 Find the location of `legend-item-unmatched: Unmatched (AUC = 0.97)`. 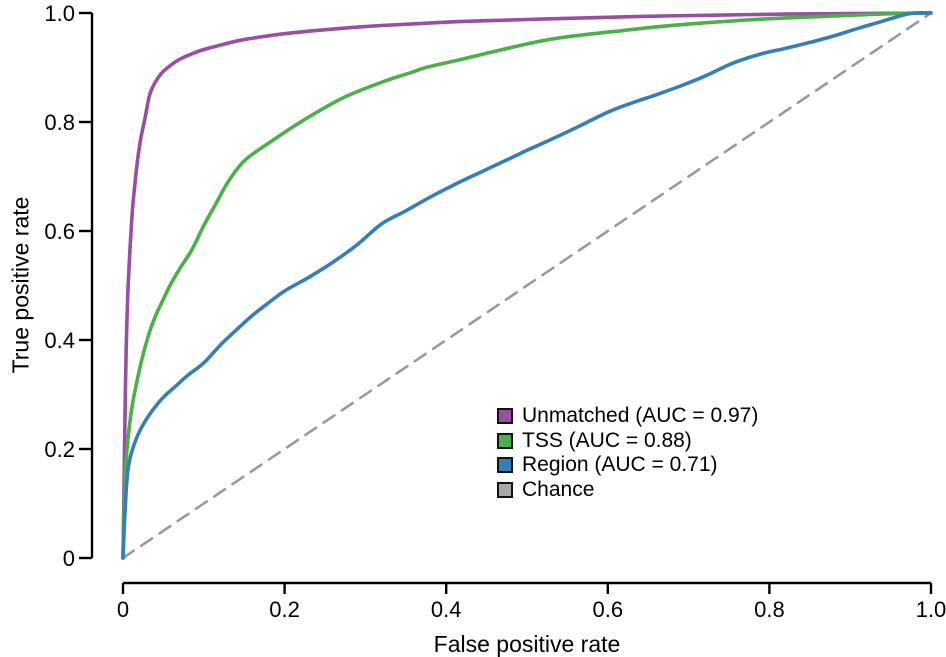

legend-item-unmatched: Unmatched (AUC = 0.97) is located at coordinates (627, 416).